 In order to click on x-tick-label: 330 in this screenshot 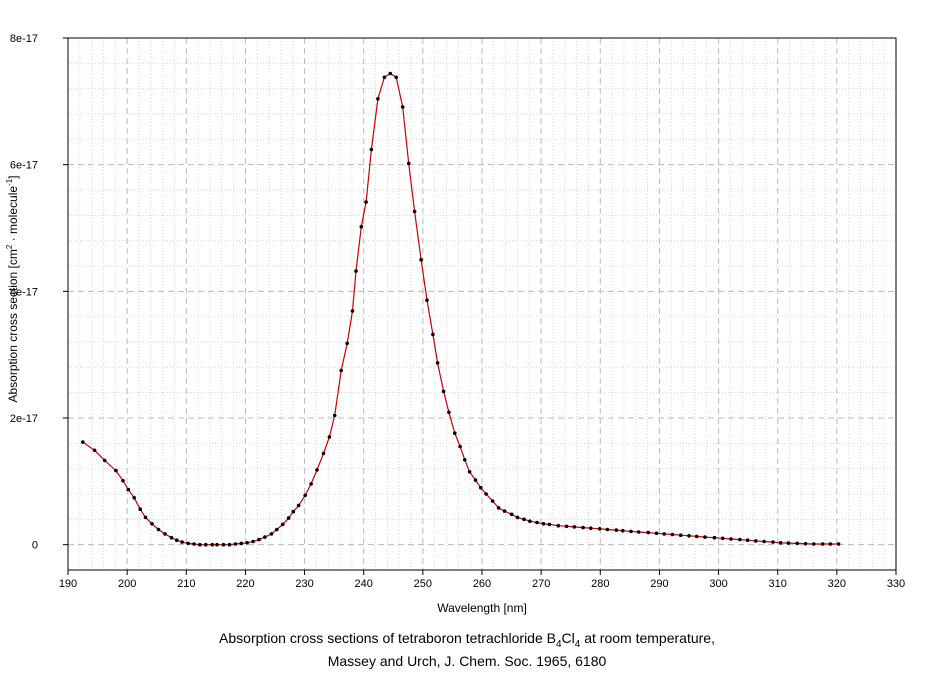, I will do `click(896, 584)`.